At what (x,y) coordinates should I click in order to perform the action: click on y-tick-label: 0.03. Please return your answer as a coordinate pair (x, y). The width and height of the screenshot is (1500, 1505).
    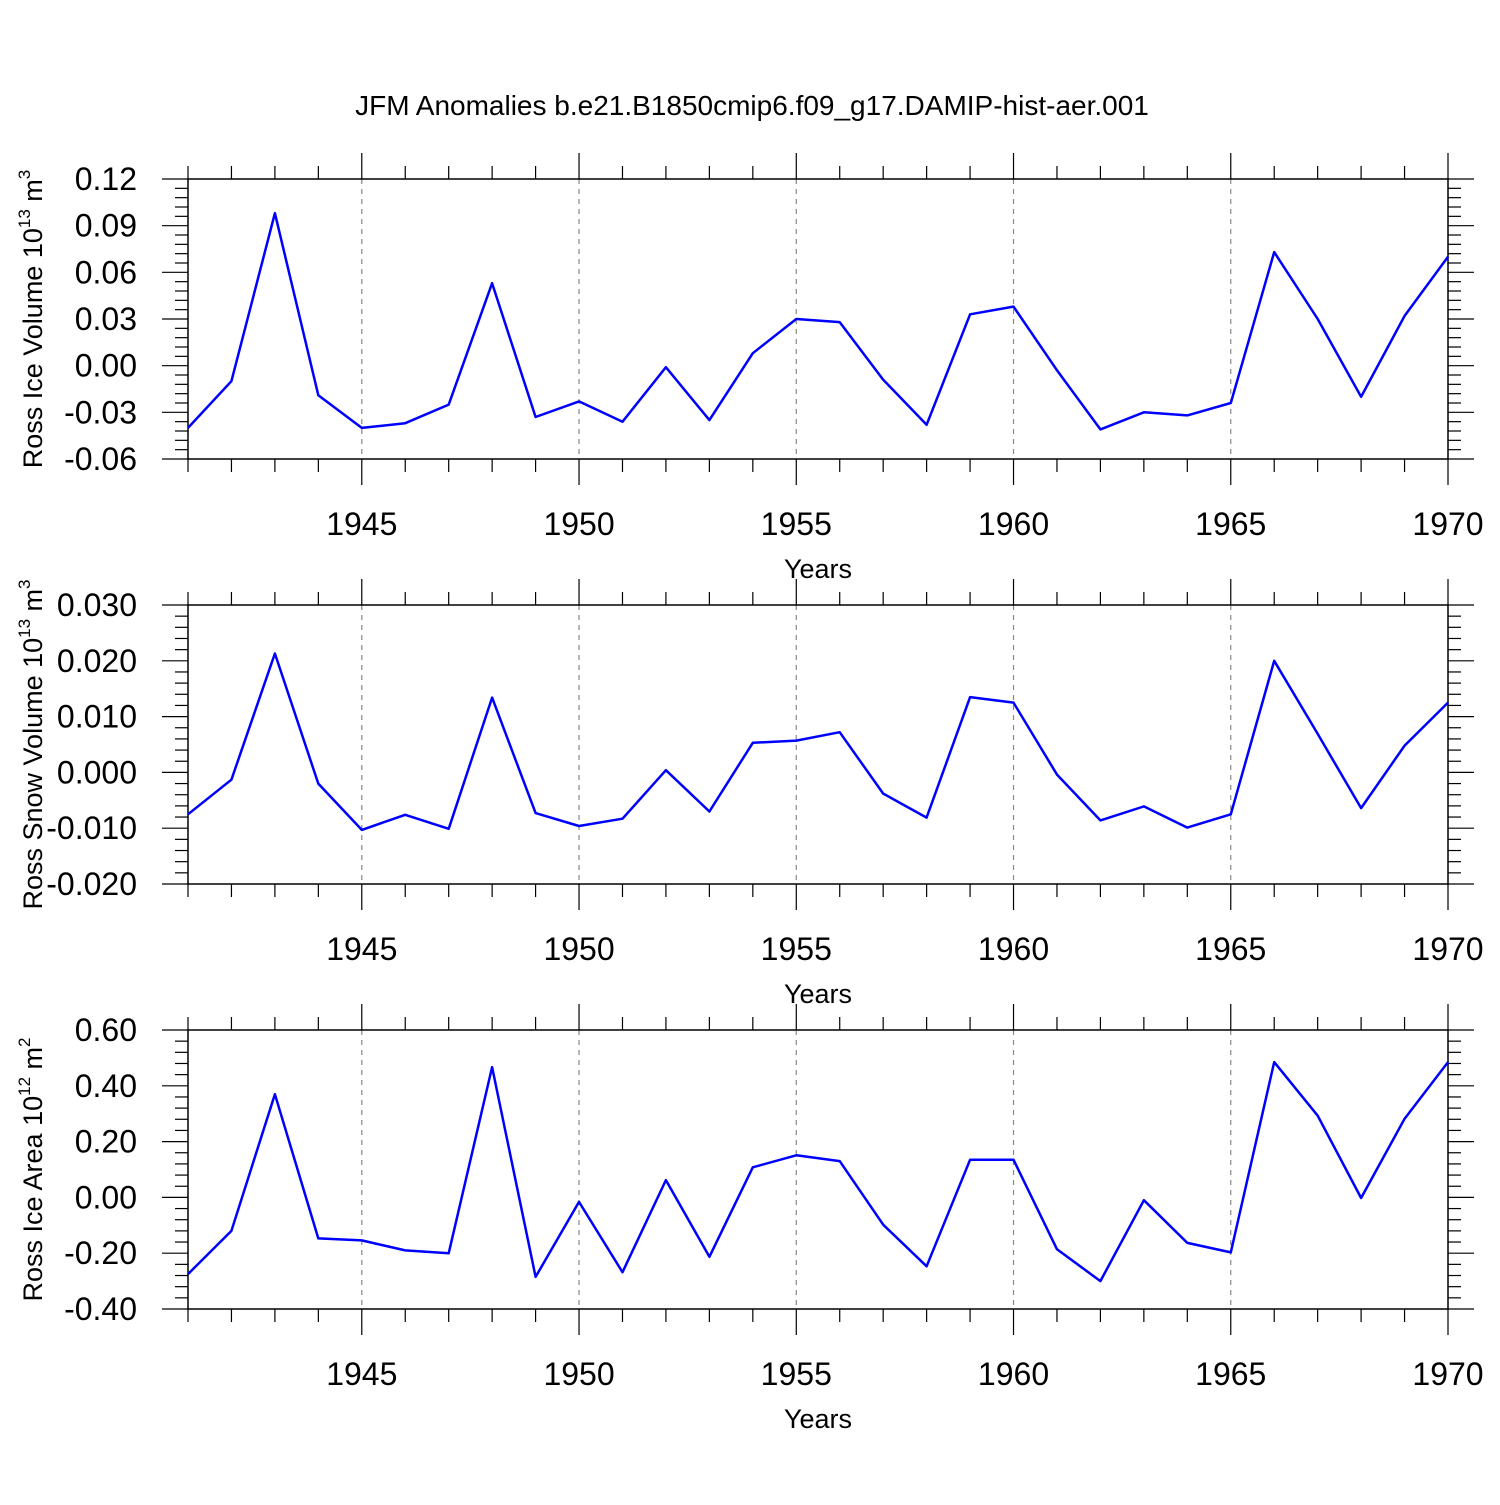
    Looking at the image, I should click on (106, 319).